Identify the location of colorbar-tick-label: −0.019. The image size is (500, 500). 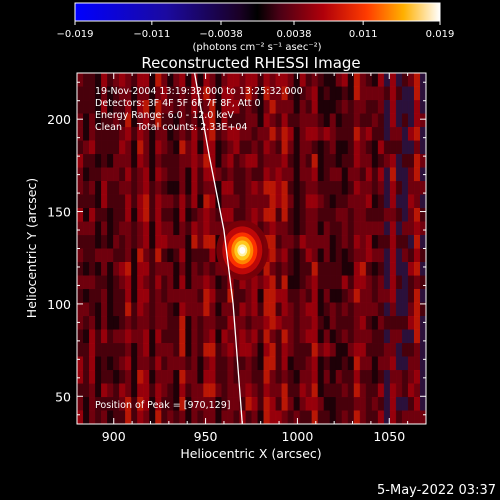
(74, 34).